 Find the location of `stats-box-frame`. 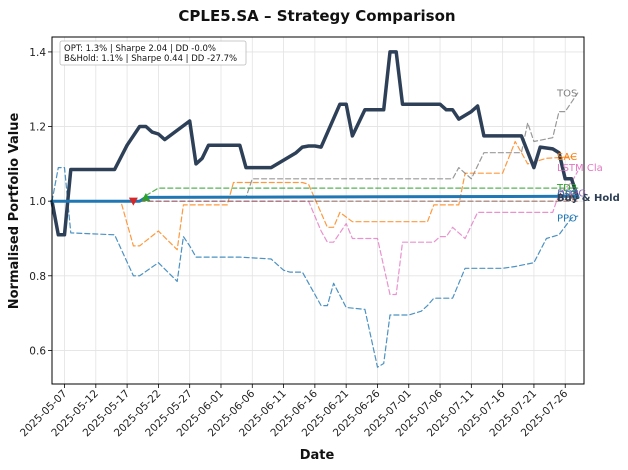

stats-box-frame is located at coordinates (153, 53).